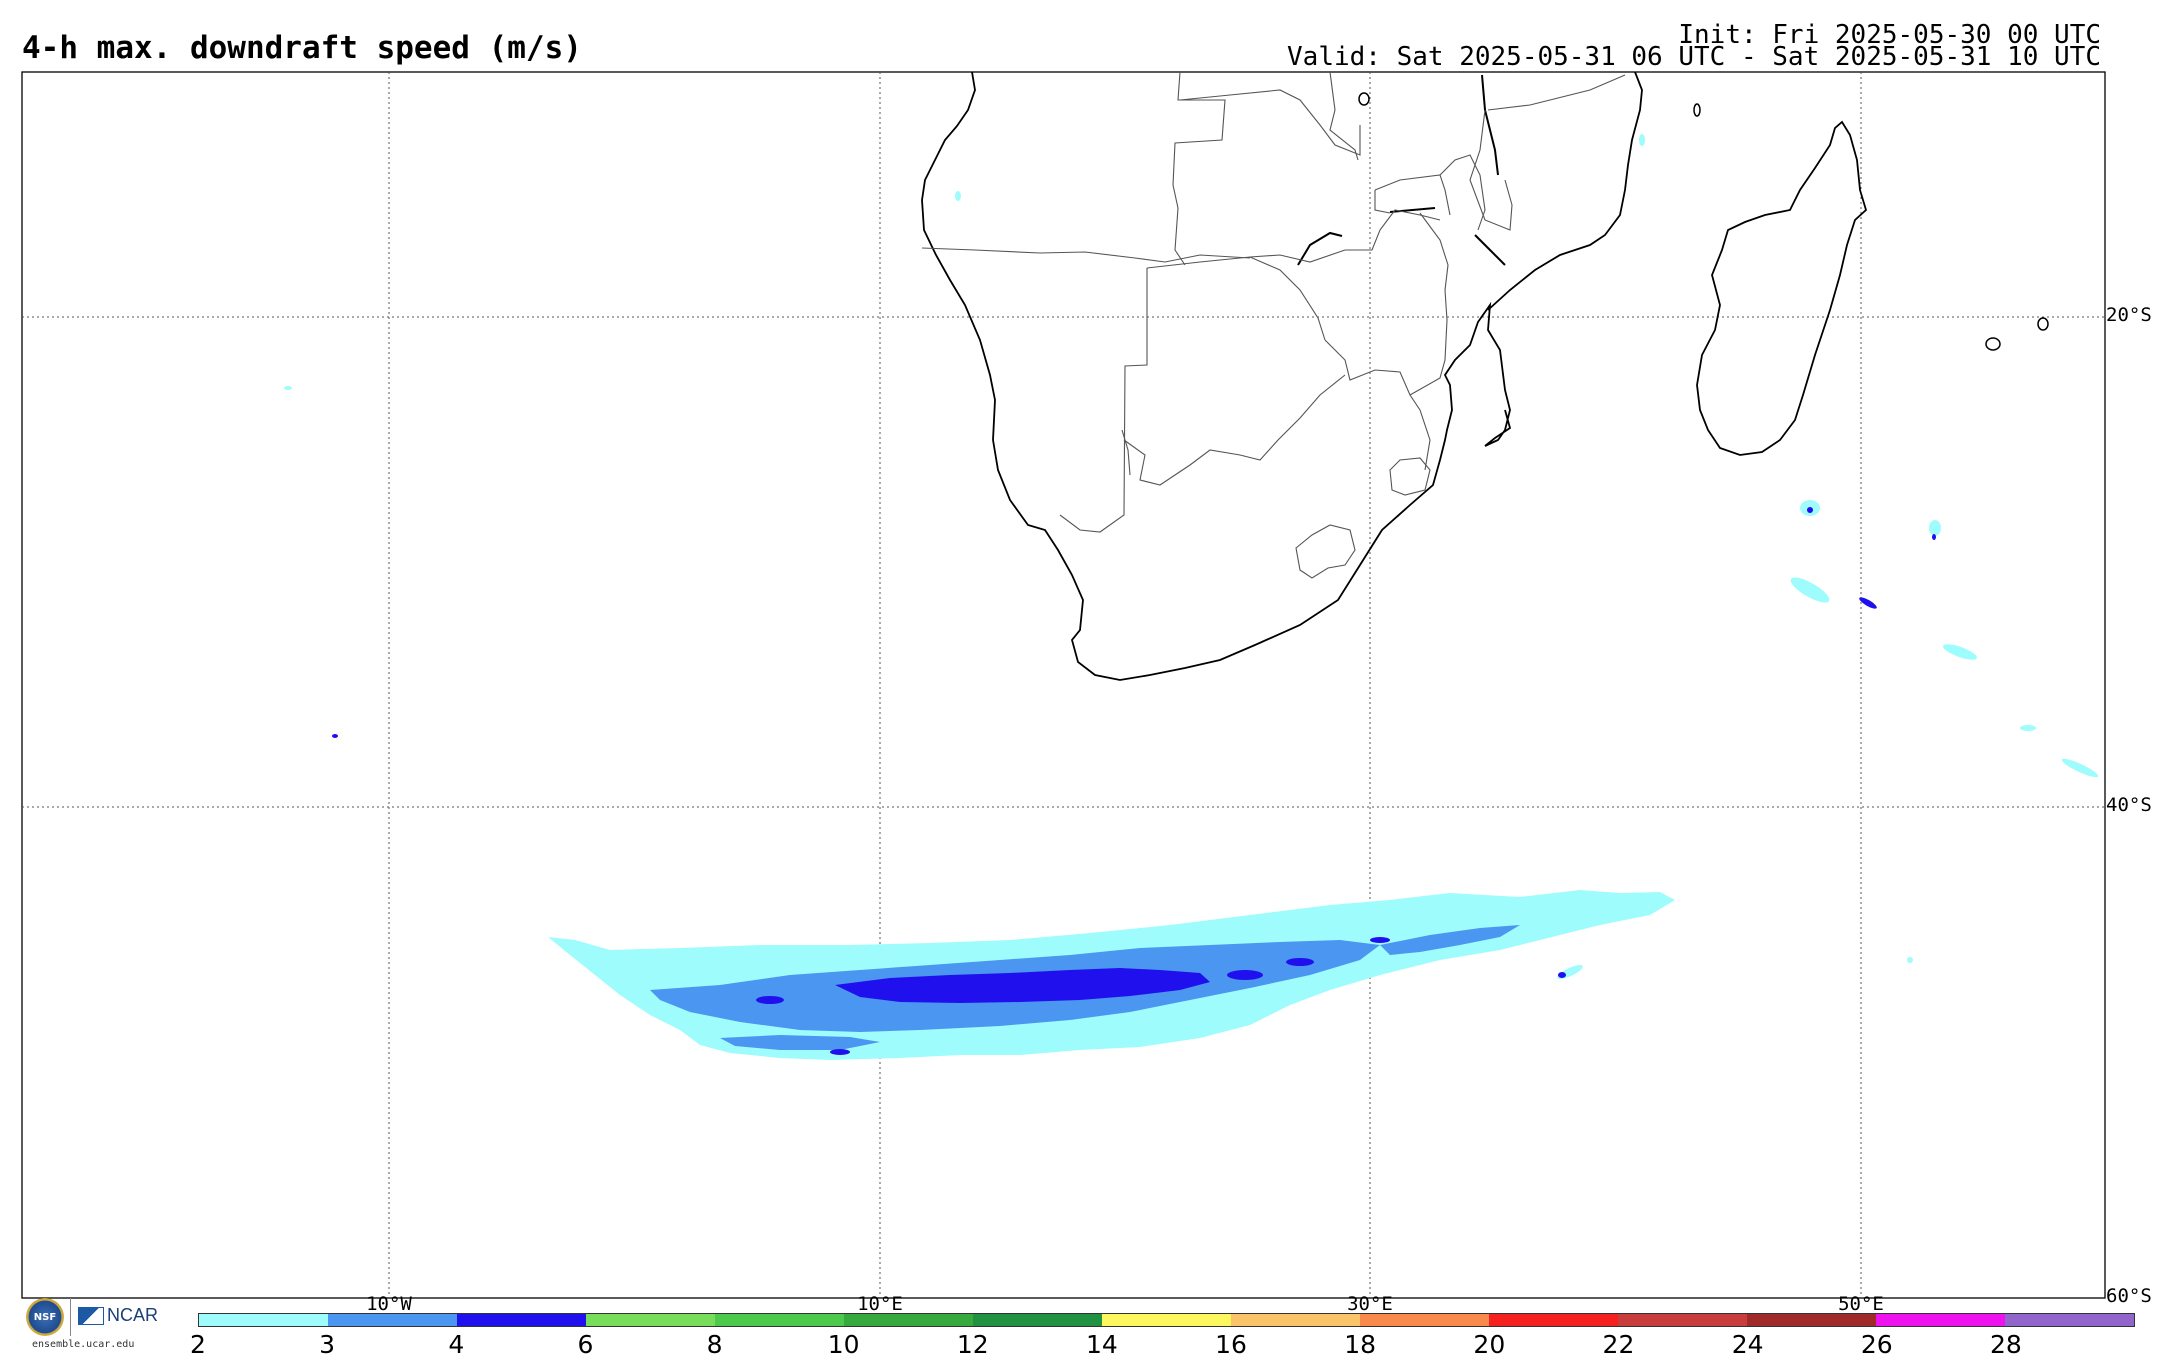 The image size is (2160, 1359). Describe the element at coordinates (714, 1344) in the screenshot. I see `colorbar-tick-label: 8` at that location.